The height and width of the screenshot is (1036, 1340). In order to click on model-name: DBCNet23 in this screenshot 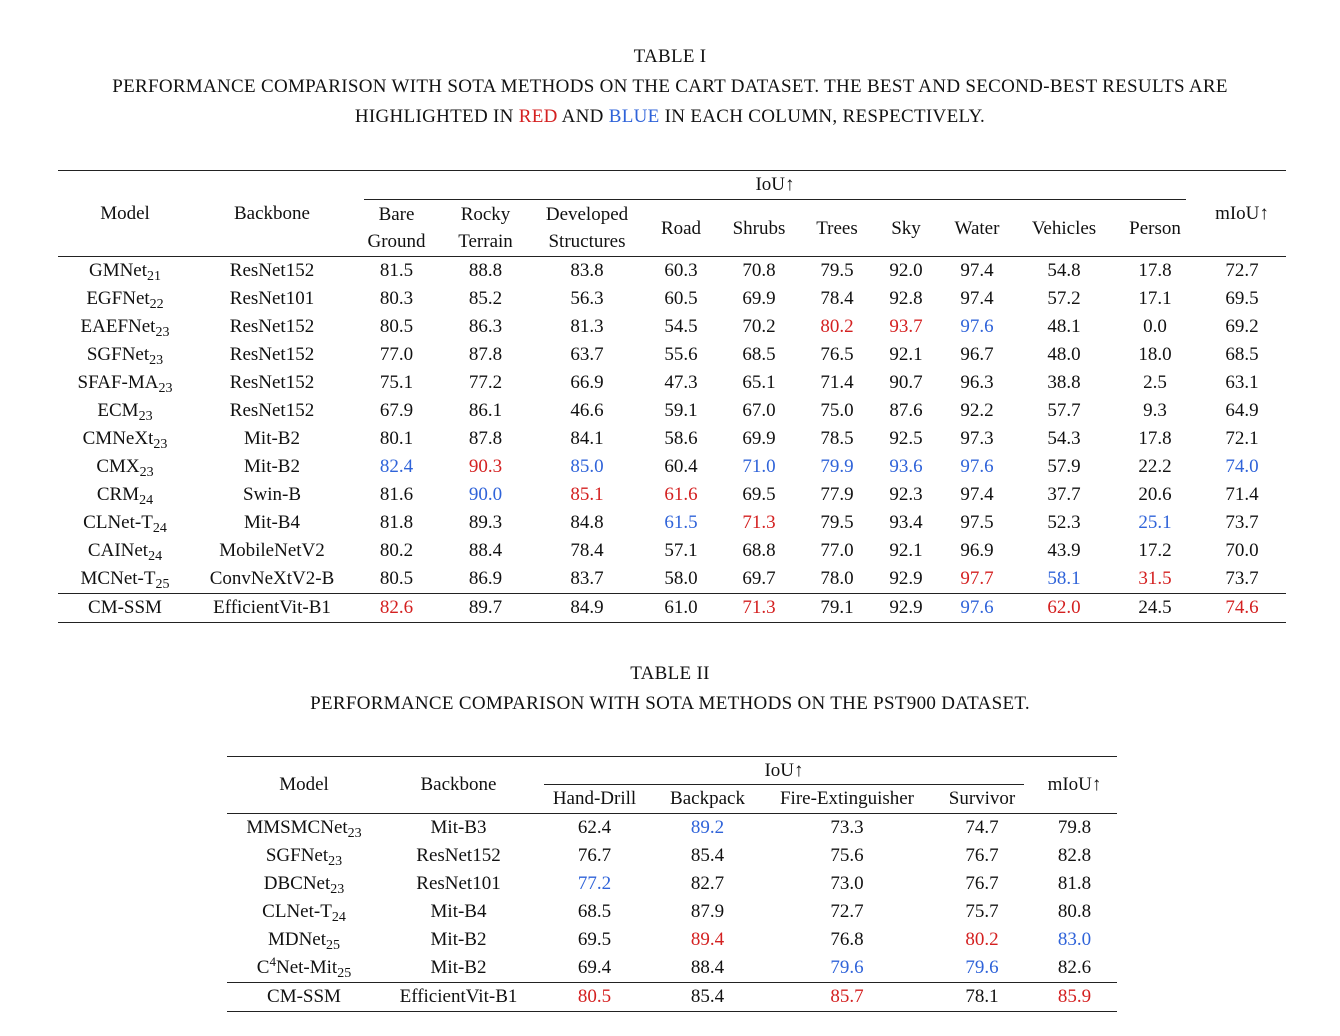, I will do `click(304, 884)`.